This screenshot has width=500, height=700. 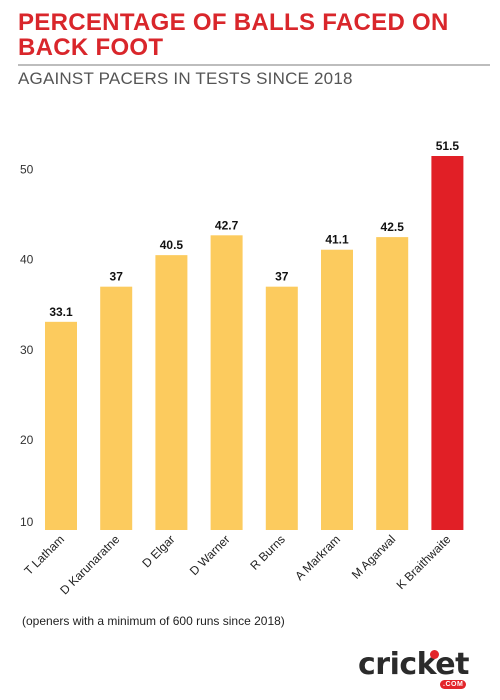 What do you see at coordinates (185, 78) in the screenshot?
I see `chart-subtitle: AGAINST PACERS IN TESTS SINCE 2018` at bounding box center [185, 78].